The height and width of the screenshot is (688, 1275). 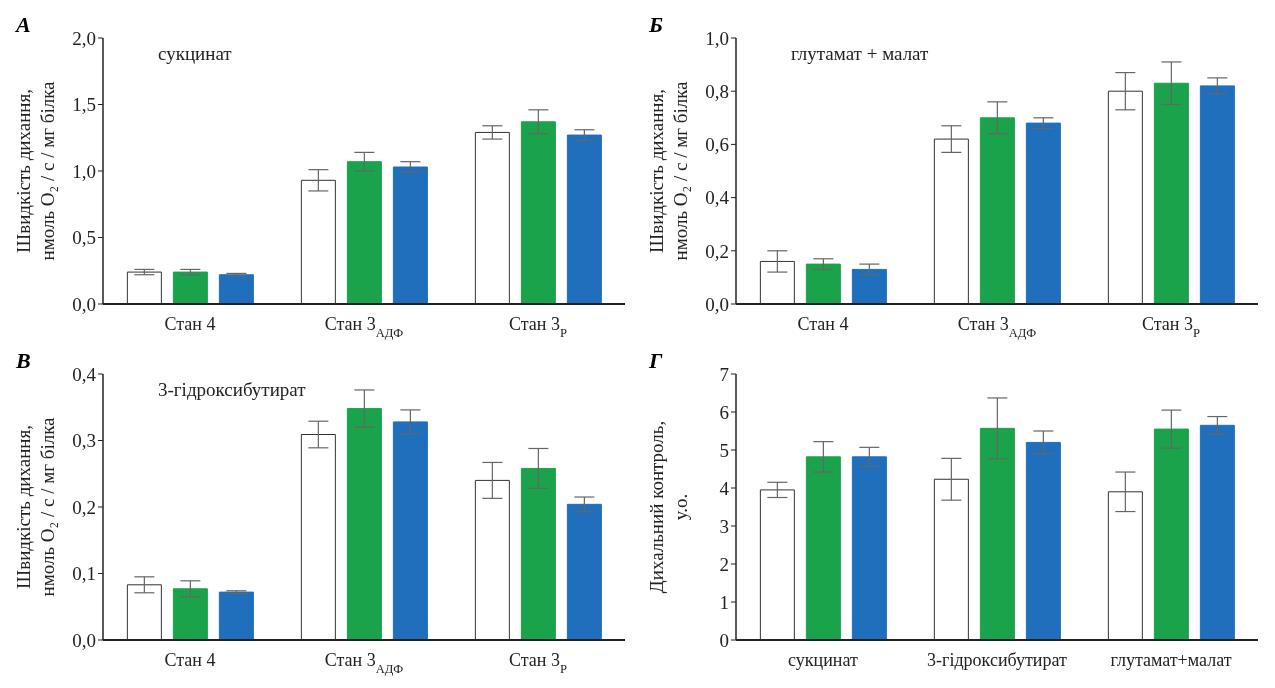 I want to click on y-tick-label: 0, so click(x=724, y=640).